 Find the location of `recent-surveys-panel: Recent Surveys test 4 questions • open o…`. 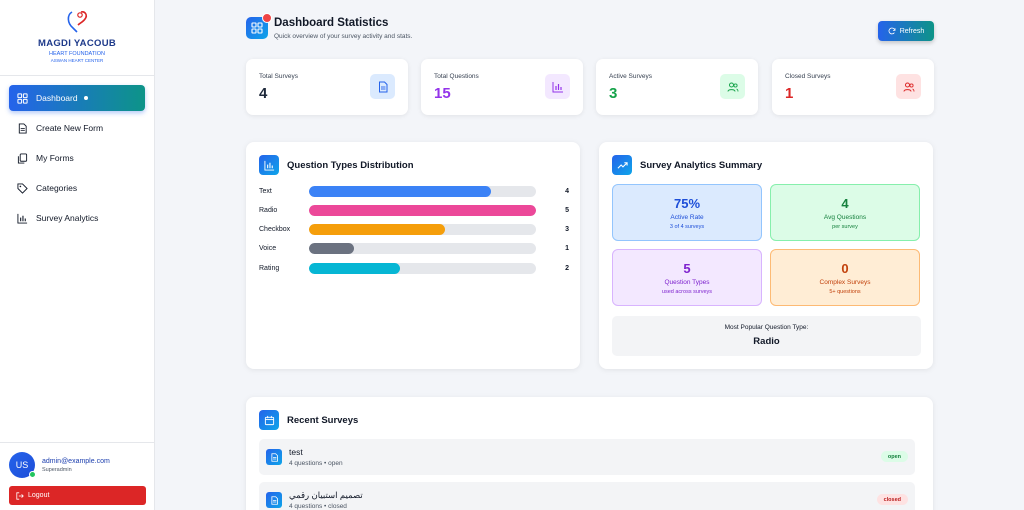

recent-surveys-panel: Recent Surveys test 4 questions • open o… is located at coordinates (589, 453).